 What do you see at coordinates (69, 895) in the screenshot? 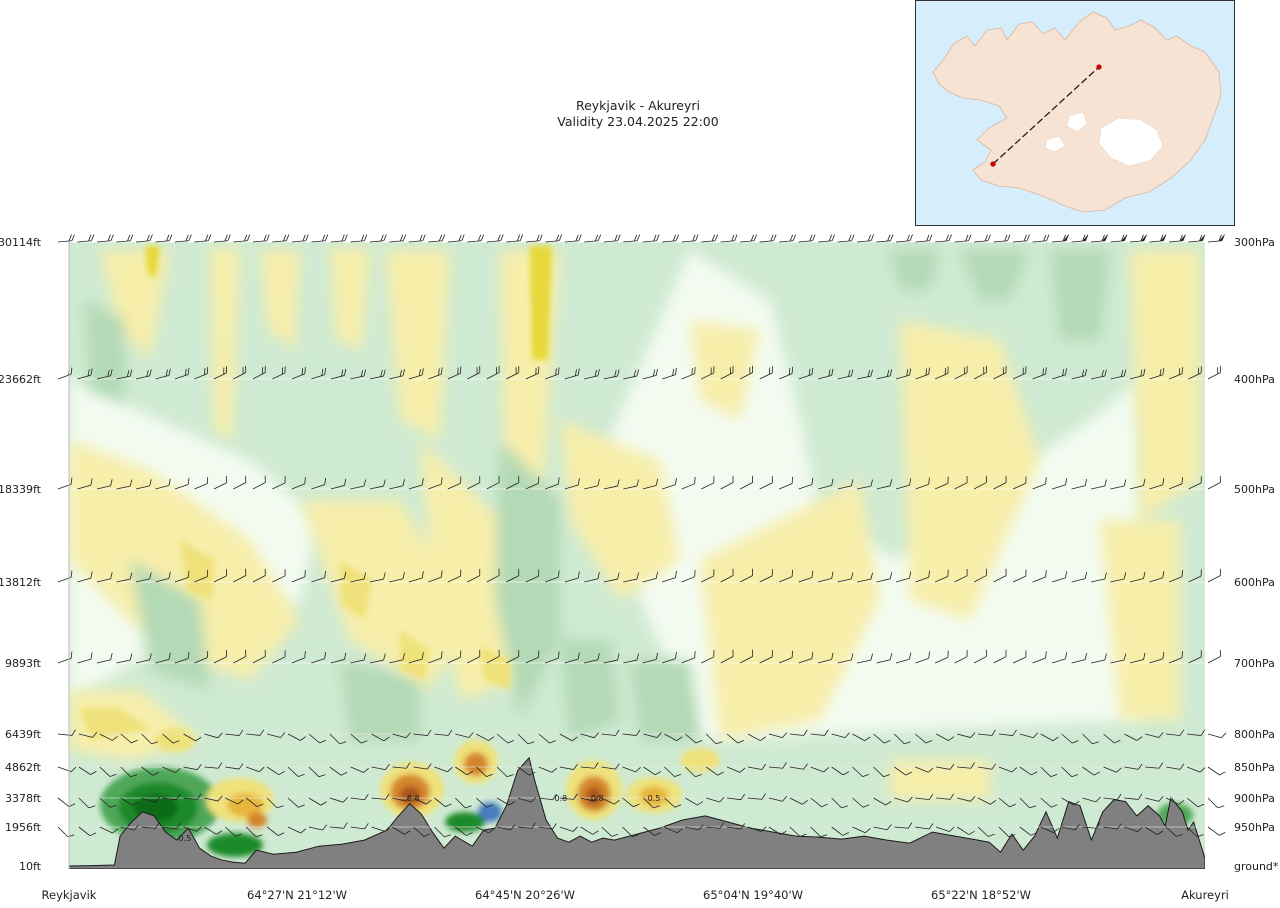
I see `x-tick-label: Reykjavik` at bounding box center [69, 895].